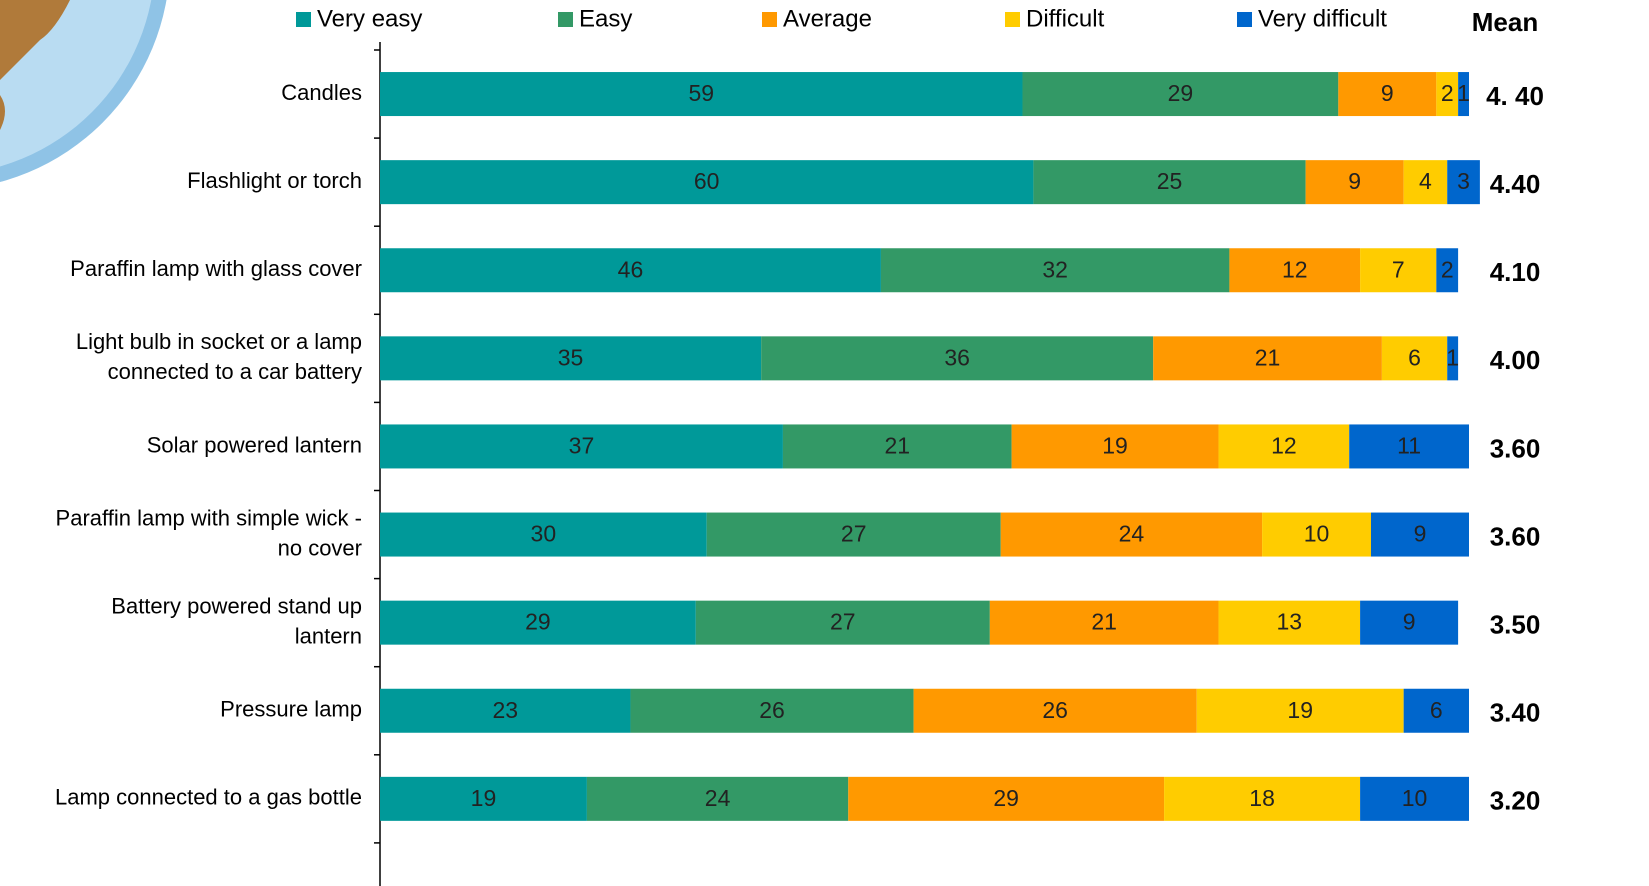 The height and width of the screenshot is (886, 1649). What do you see at coordinates (571, 357) in the screenshot?
I see `value-label: 35` at bounding box center [571, 357].